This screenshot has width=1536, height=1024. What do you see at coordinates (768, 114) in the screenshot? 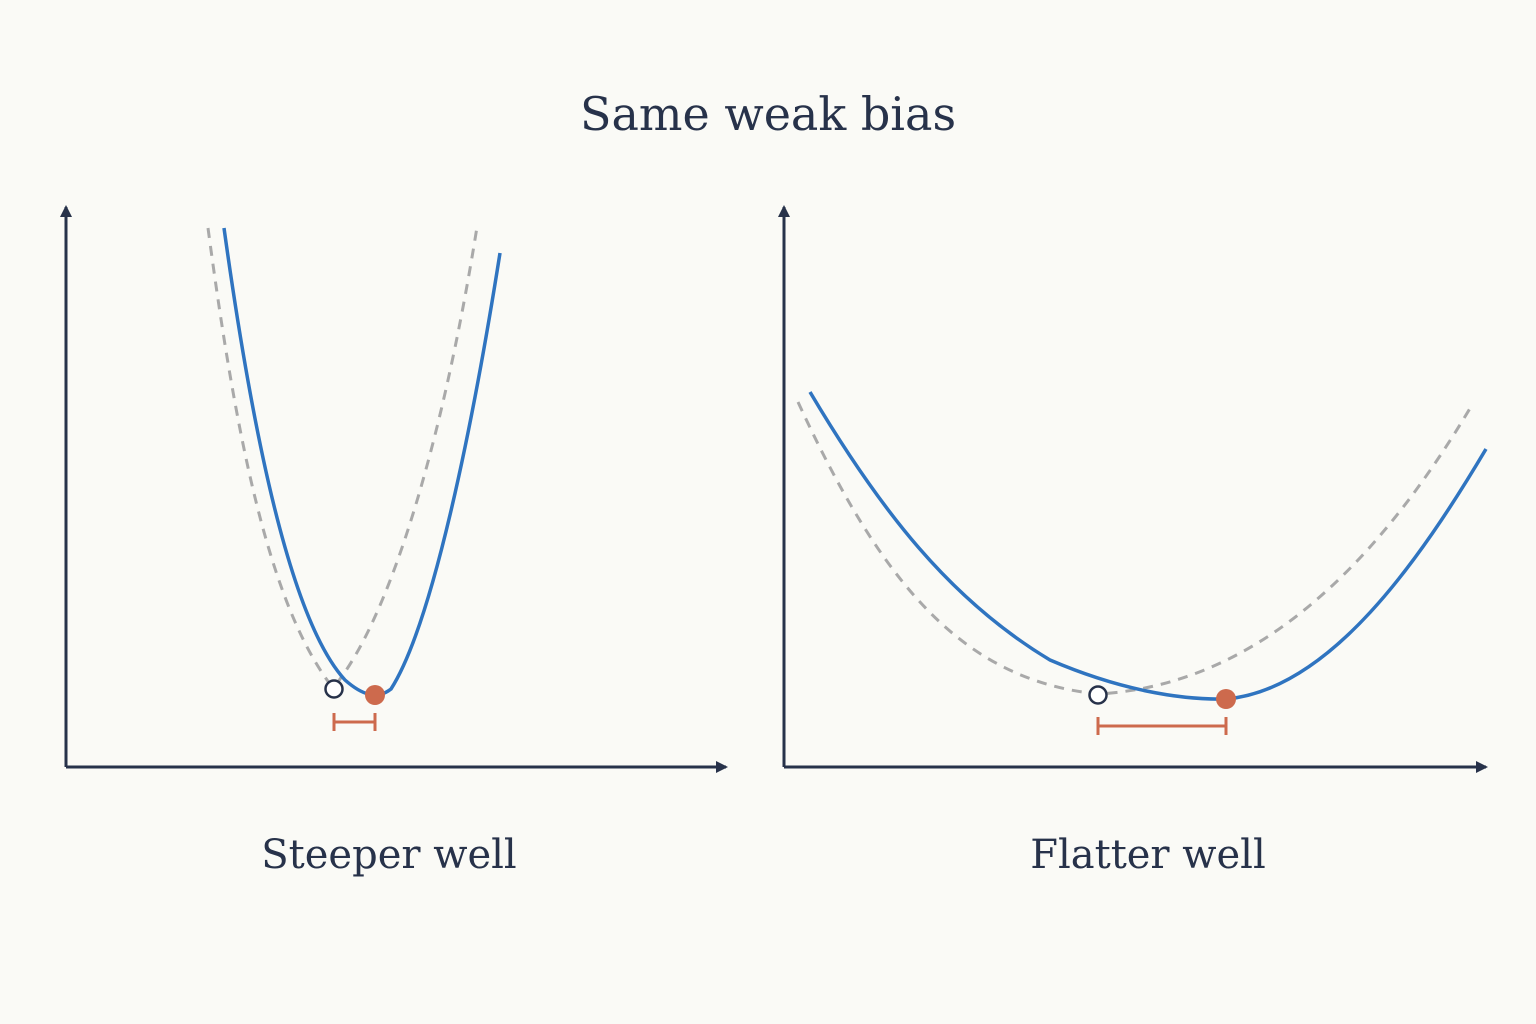
I see `figure-title: Same weak bias` at bounding box center [768, 114].